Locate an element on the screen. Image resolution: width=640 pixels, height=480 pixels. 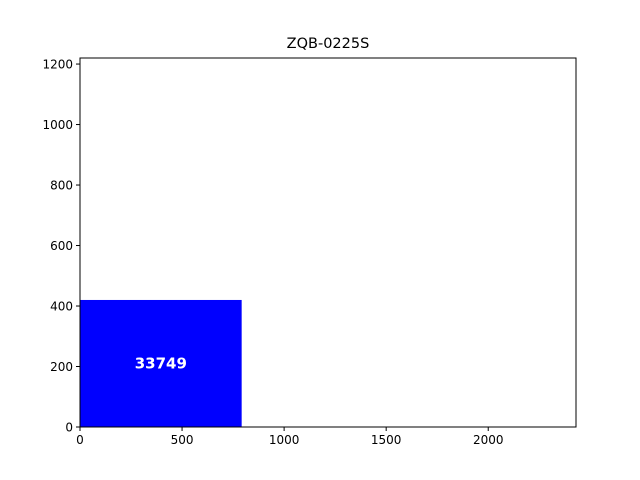
x-axis: 0 500 1000 1500 2000 is located at coordinates (290, 437).